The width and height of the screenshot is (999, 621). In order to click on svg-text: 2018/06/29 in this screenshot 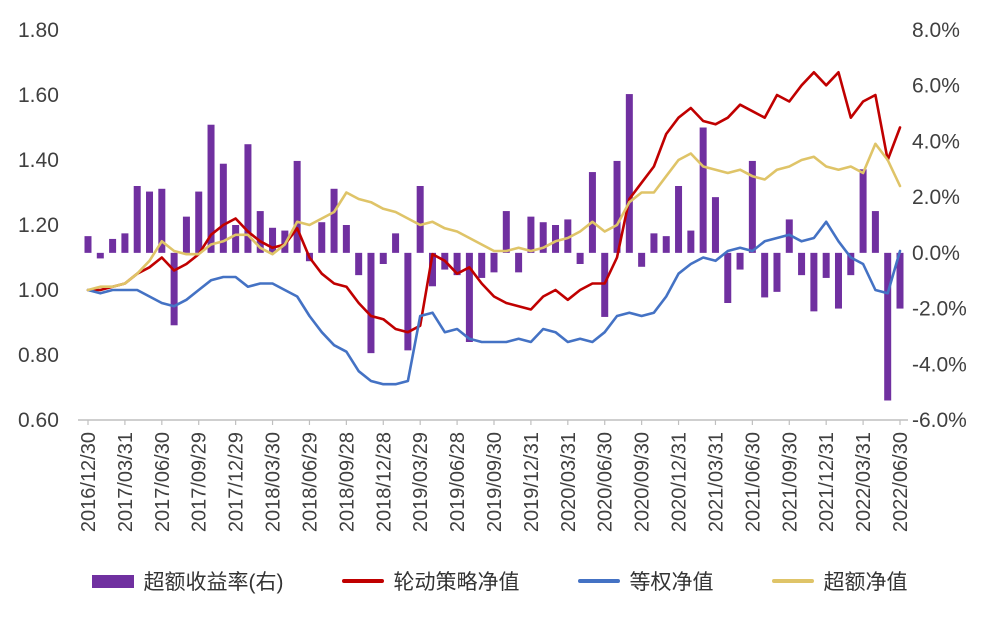, I will do `click(310, 482)`.